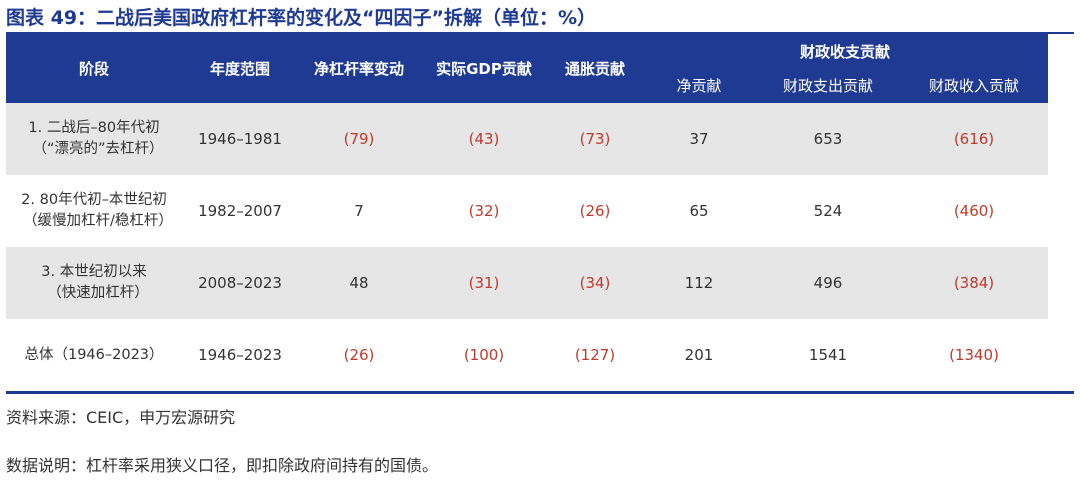  Describe the element at coordinates (359, 139) in the screenshot. I see `leverage-change-cell: (79)` at that location.